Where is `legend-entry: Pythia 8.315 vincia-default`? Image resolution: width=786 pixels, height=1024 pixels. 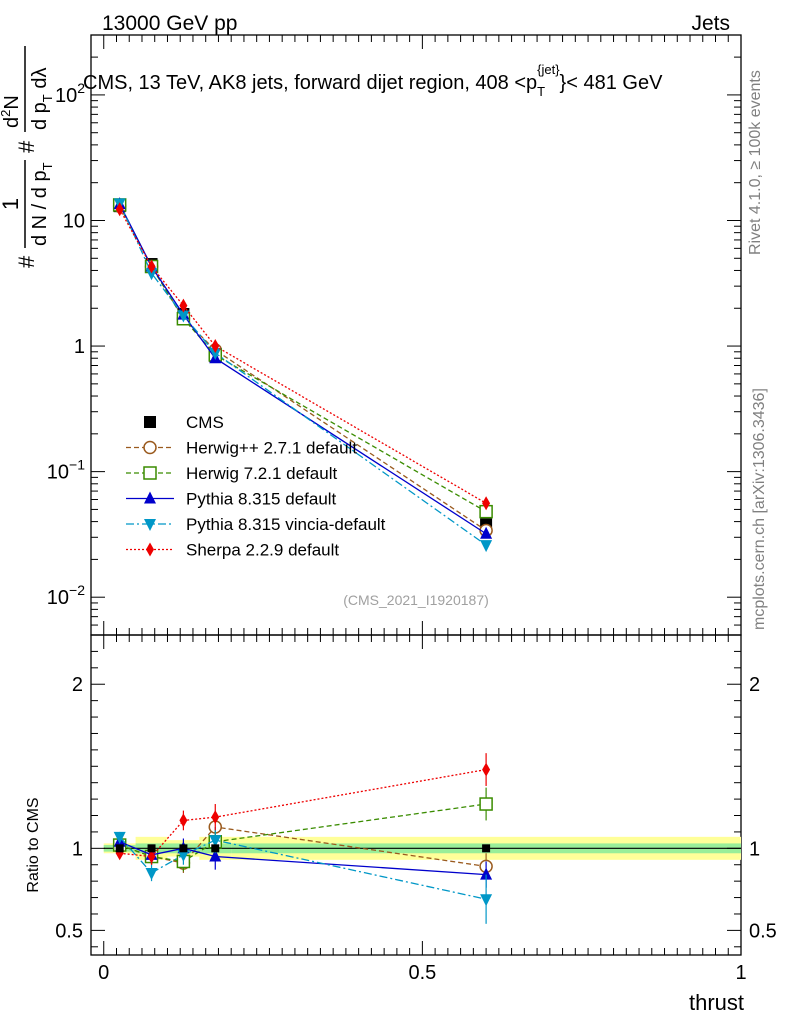
legend-entry: Pythia 8.315 vincia-default is located at coordinates (256, 524).